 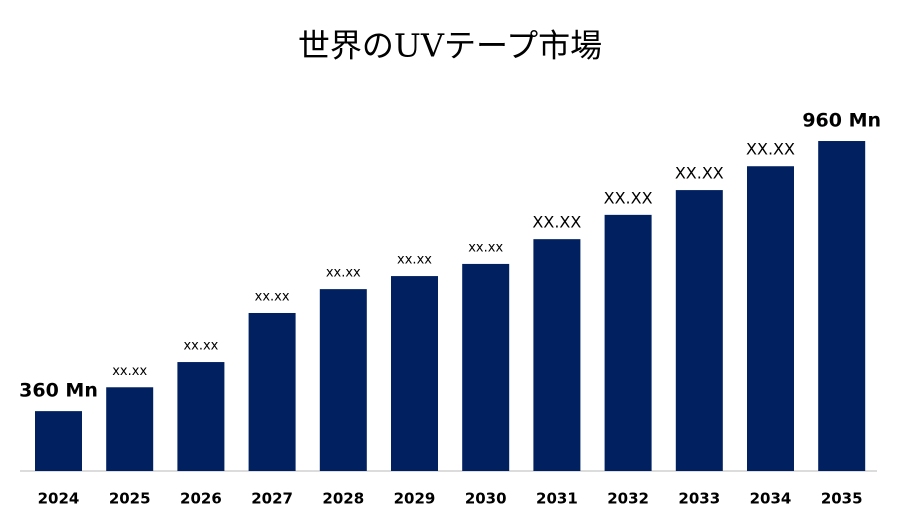 What do you see at coordinates (415, 499) in the screenshot?
I see `x-tick-label: 2029` at bounding box center [415, 499].